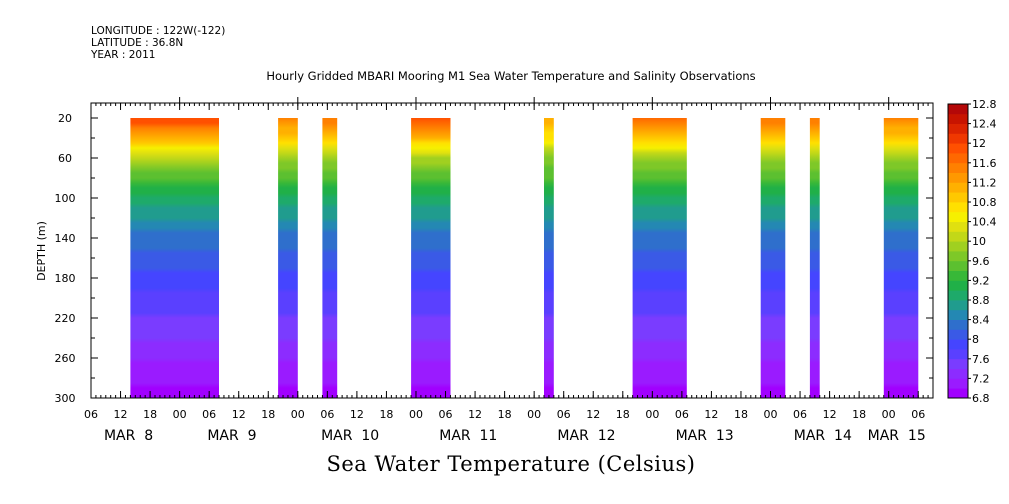 This screenshot has width=1009, height=504. I want to click on year-label: YEAR : 2011, so click(123, 55).